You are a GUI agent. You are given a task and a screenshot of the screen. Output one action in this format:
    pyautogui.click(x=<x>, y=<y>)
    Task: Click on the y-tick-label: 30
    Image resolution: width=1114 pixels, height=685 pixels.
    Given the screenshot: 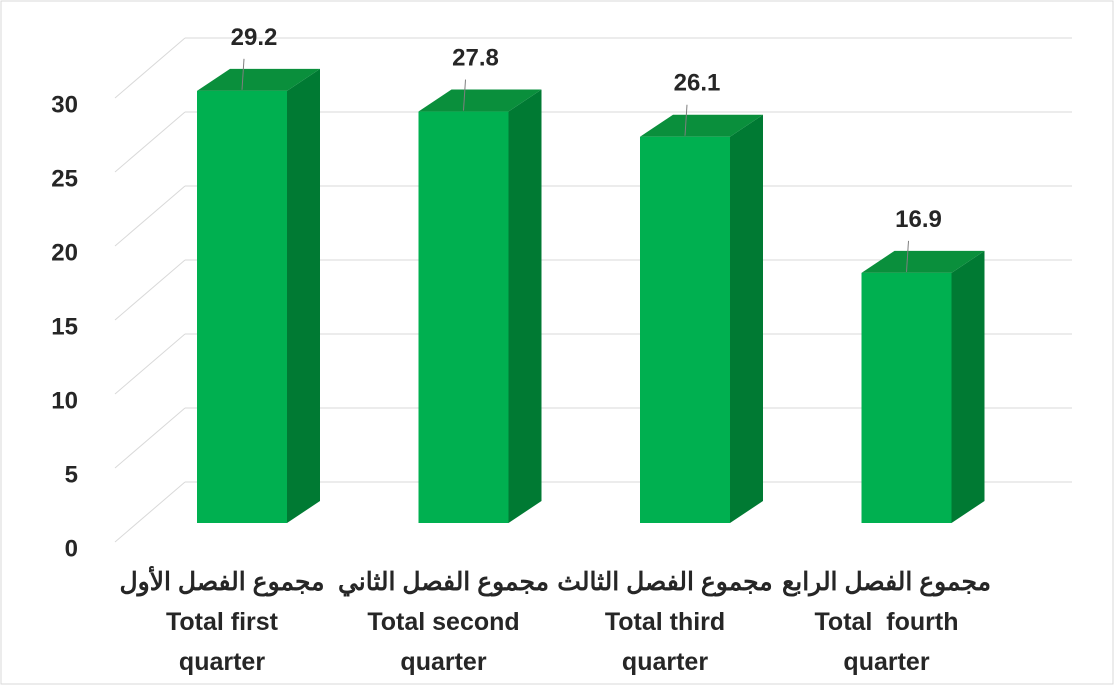 What is the action you would take?
    pyautogui.click(x=64, y=104)
    